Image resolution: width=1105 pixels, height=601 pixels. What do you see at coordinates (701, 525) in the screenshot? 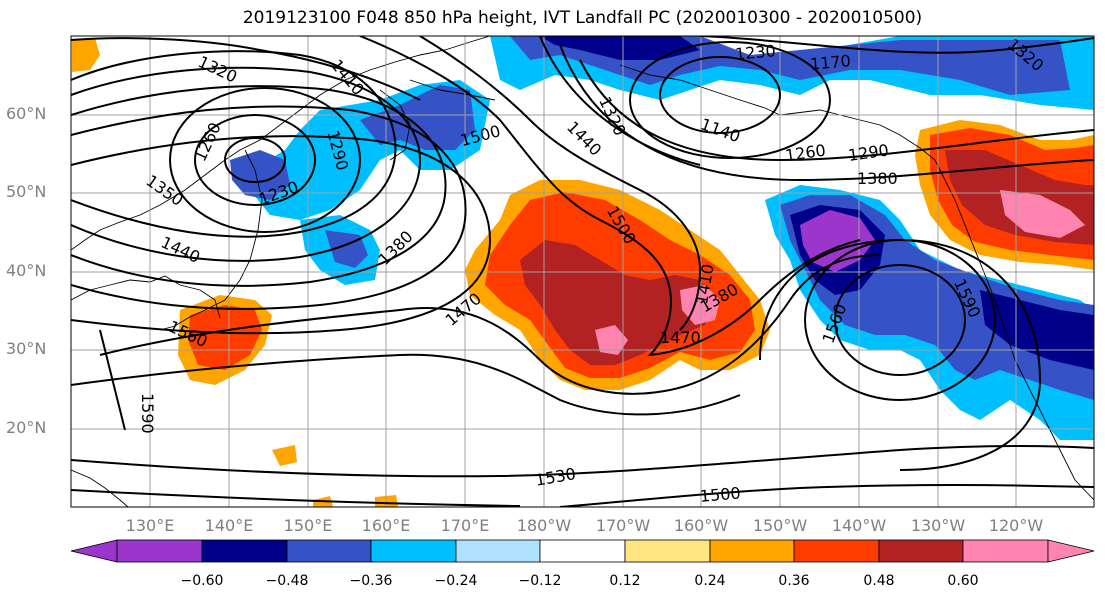
I see `lon-label-160w: 160°W` at bounding box center [701, 525].